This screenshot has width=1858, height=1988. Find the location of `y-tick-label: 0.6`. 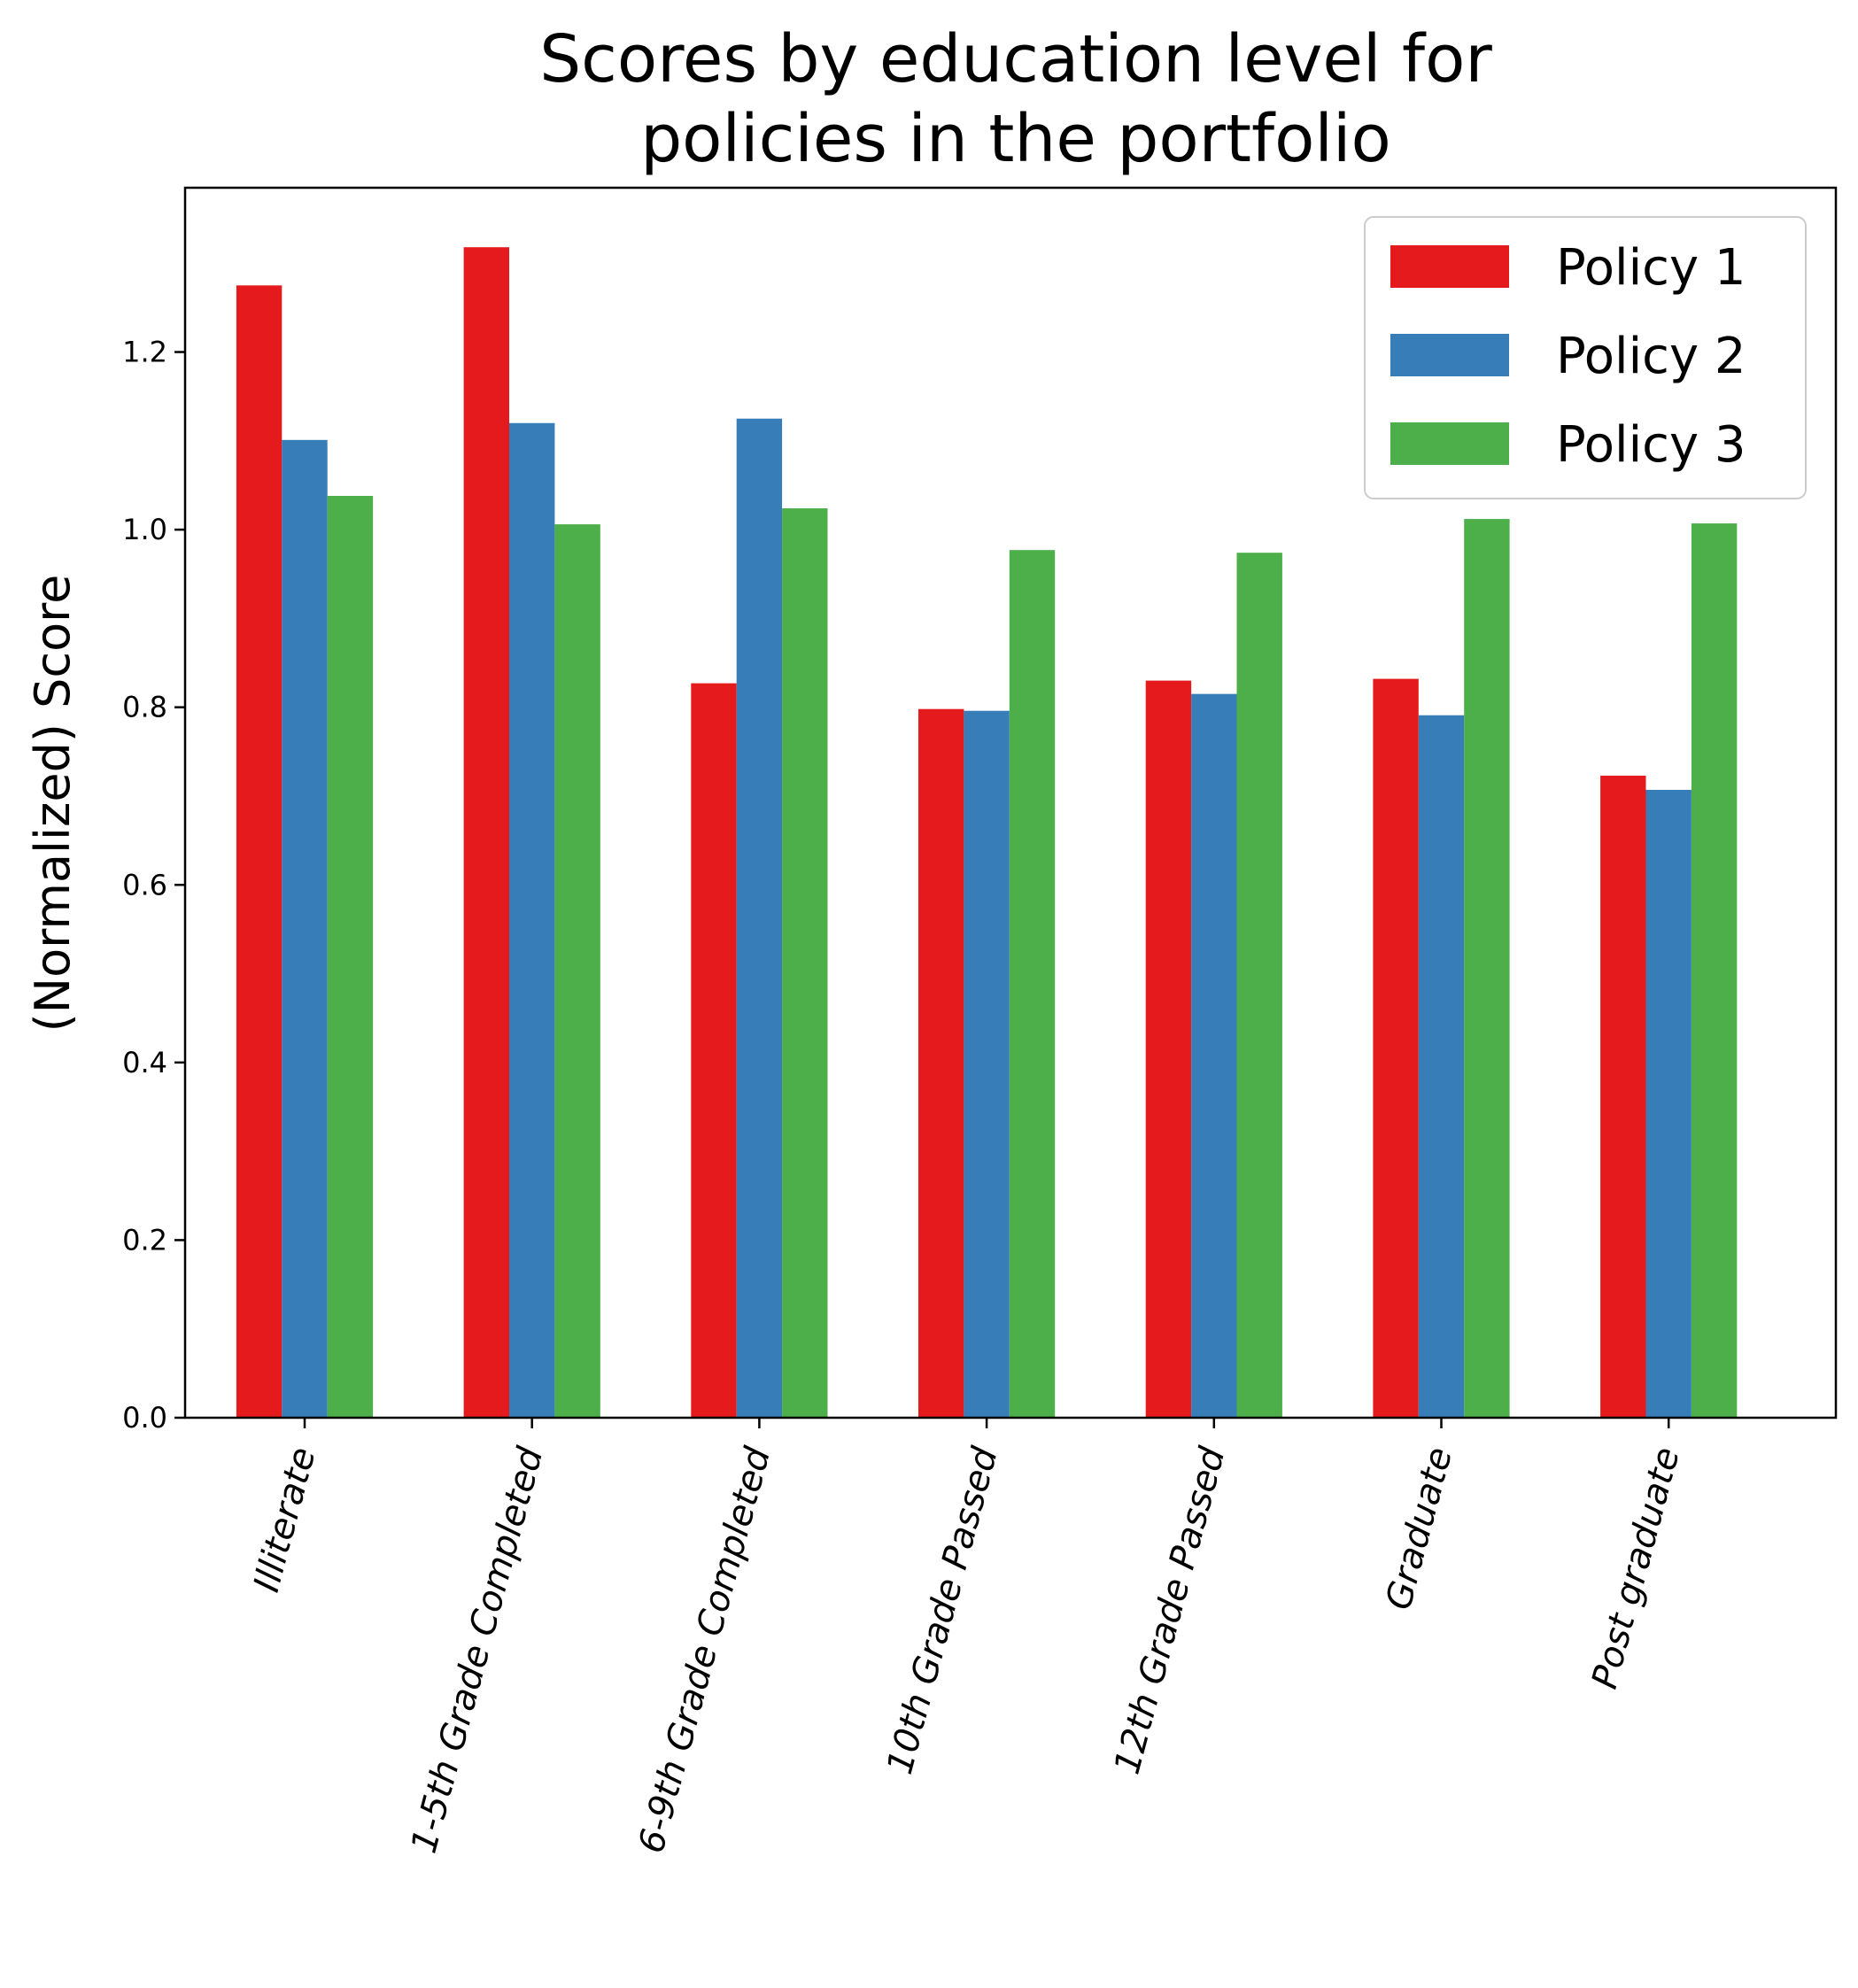

y-tick-label: 0.6 is located at coordinates (144, 884).